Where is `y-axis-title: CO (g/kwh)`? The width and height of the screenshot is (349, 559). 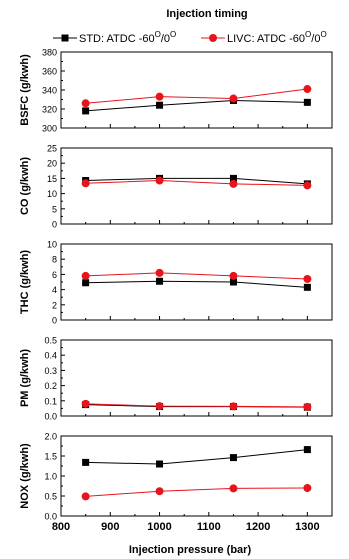 y-axis-title: CO (g/kwh) is located at coordinates (25, 186).